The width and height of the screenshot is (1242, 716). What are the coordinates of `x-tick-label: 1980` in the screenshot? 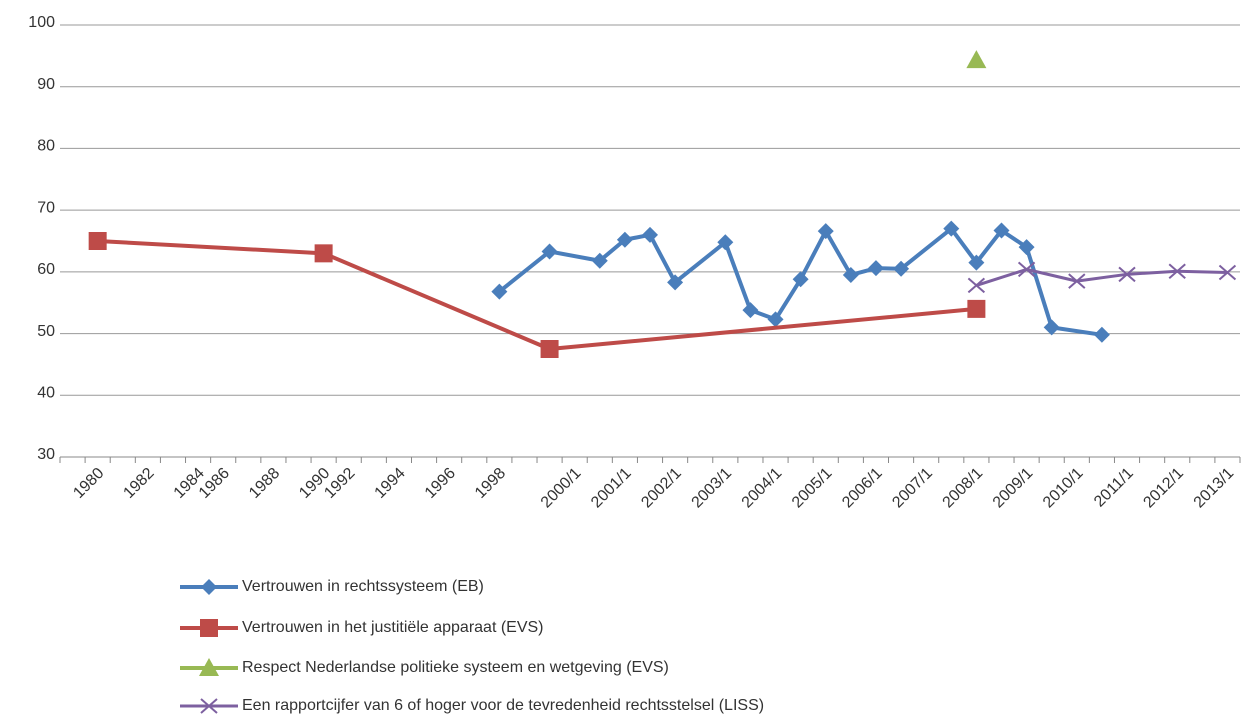 It's located at (88, 483).